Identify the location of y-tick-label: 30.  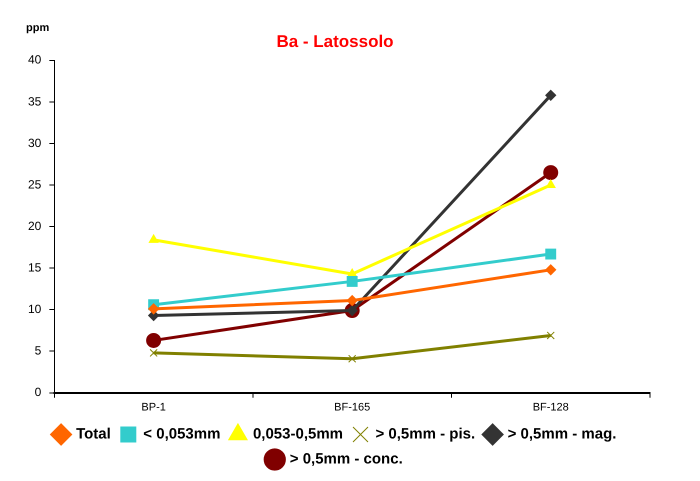
(35, 143).